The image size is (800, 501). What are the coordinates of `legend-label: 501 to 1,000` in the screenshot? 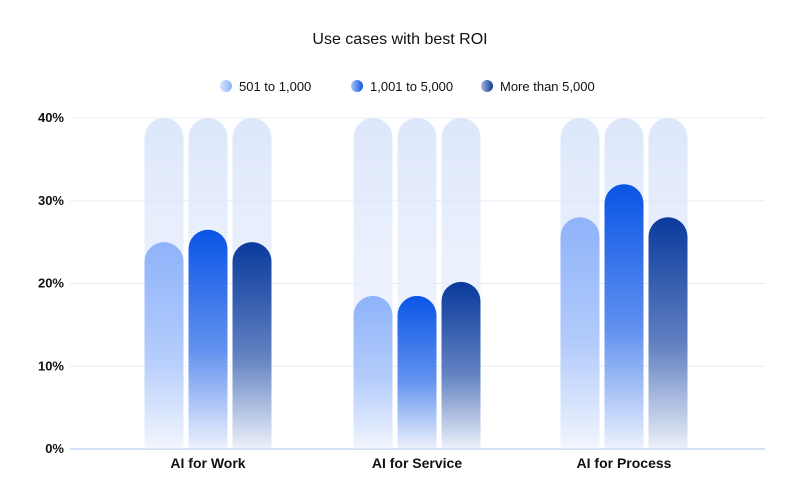 It's located at (275, 86).